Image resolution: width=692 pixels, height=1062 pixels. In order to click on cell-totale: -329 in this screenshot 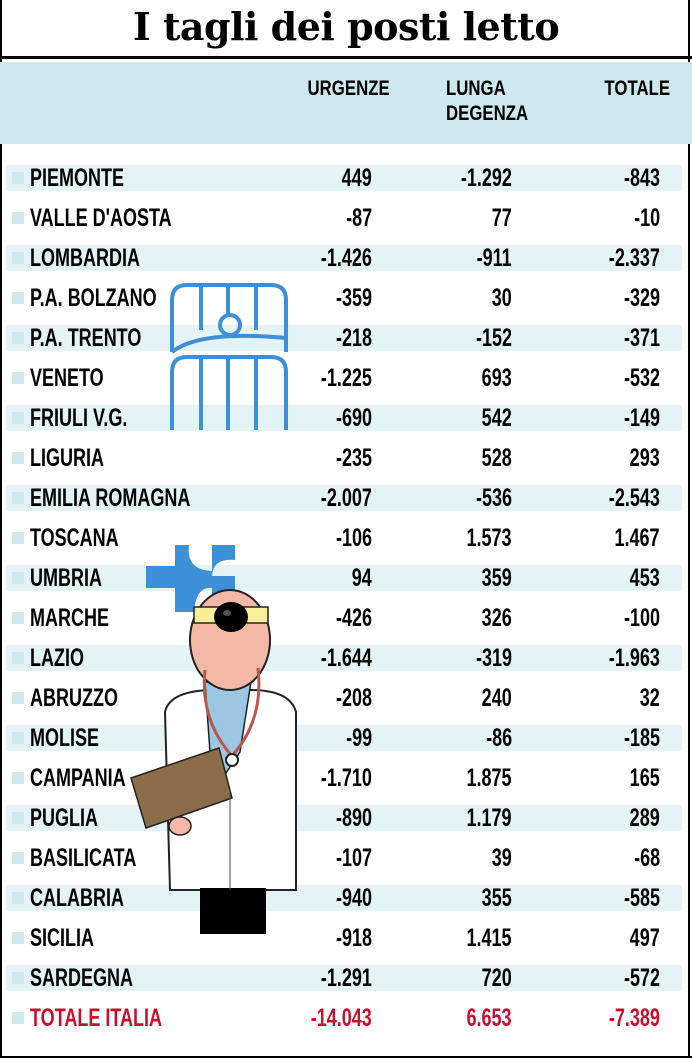, I will do `click(641, 298)`.